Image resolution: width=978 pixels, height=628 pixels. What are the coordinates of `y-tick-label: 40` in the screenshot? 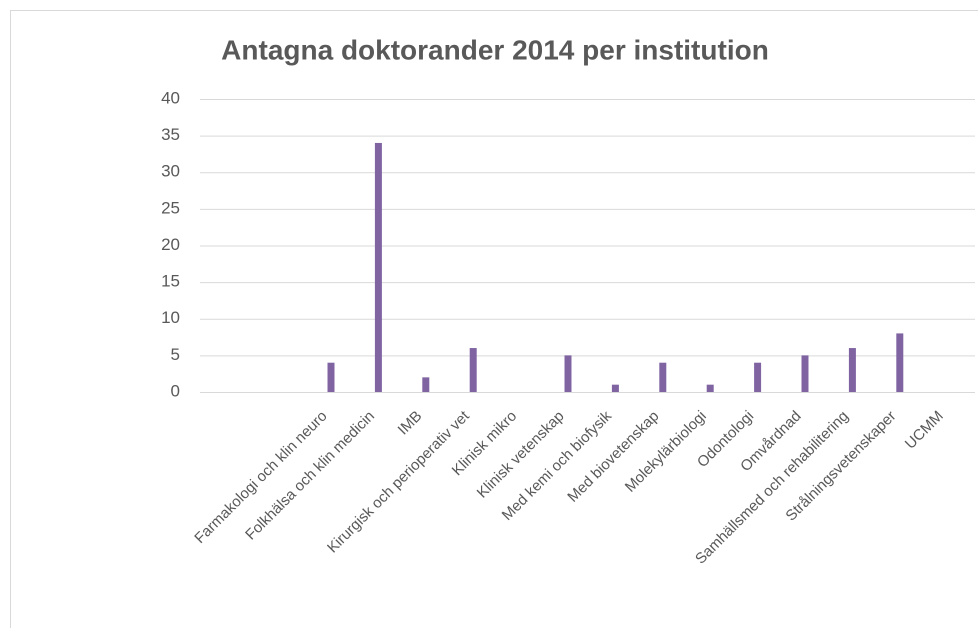 It's located at (170, 97).